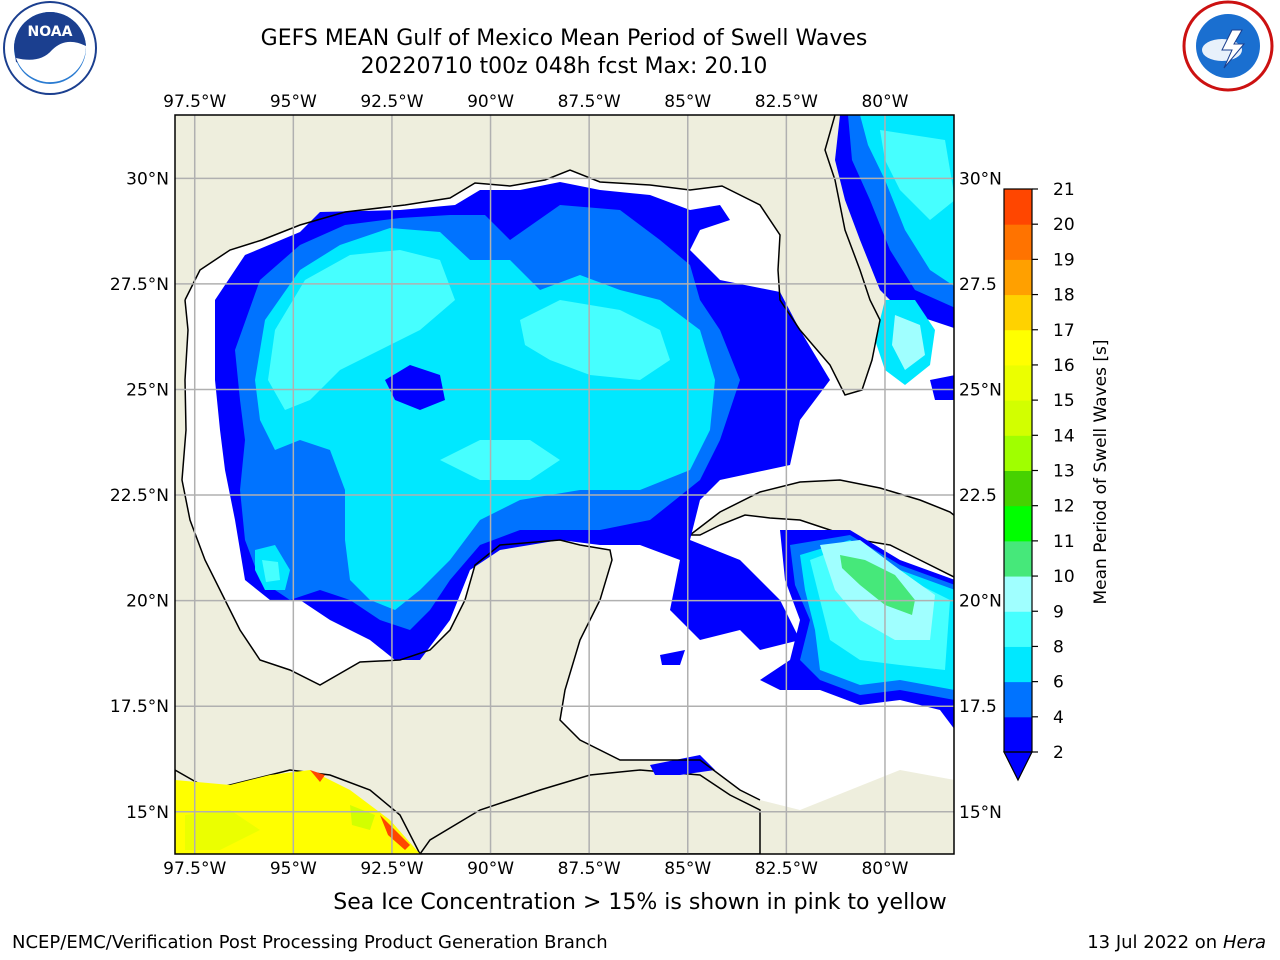 The width and height of the screenshot is (1280, 960). What do you see at coordinates (490, 869) in the screenshot?
I see `lon-tick-label-bottom: 90°W` at bounding box center [490, 869].